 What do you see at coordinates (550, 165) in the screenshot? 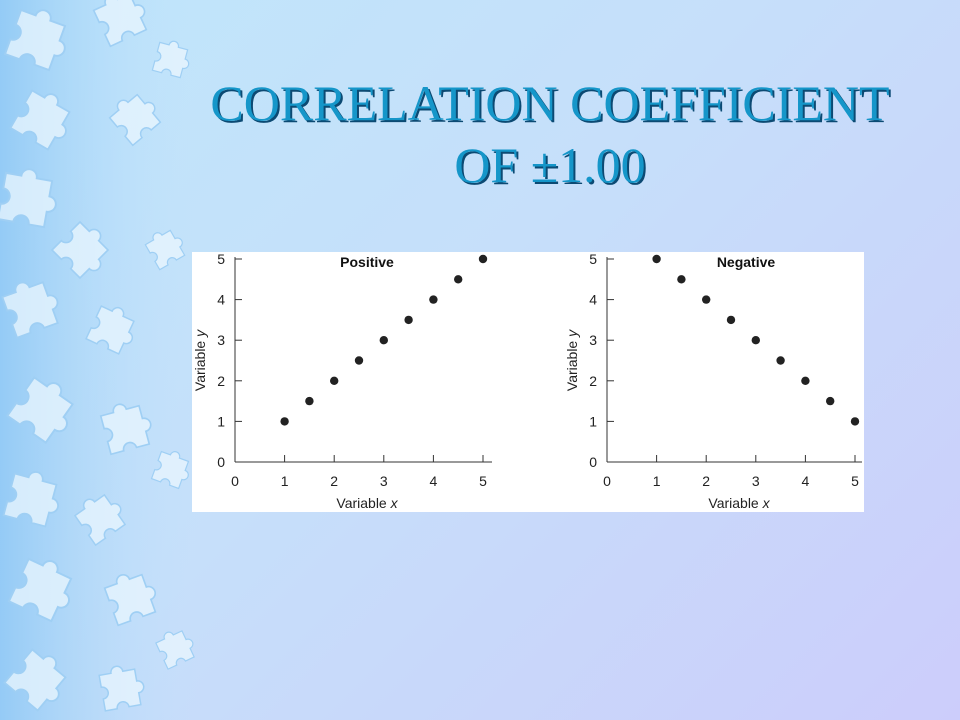
I see `slide-title-line-2: OF ±1.00` at bounding box center [550, 165].